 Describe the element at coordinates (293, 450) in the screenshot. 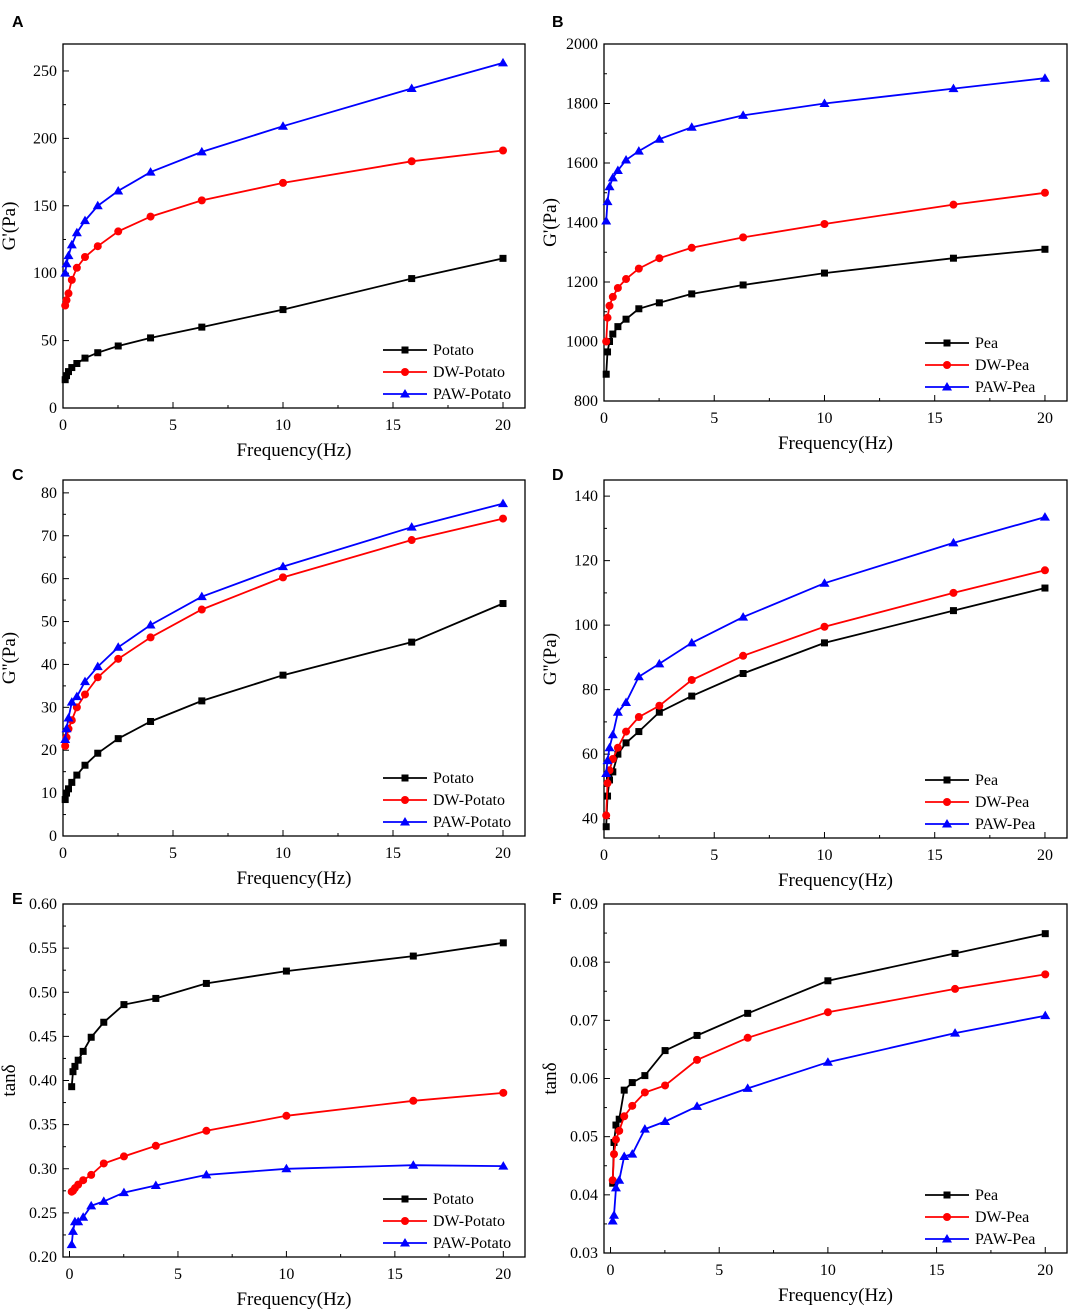

I see `x-axis-label: Frequency(Hz)` at that location.